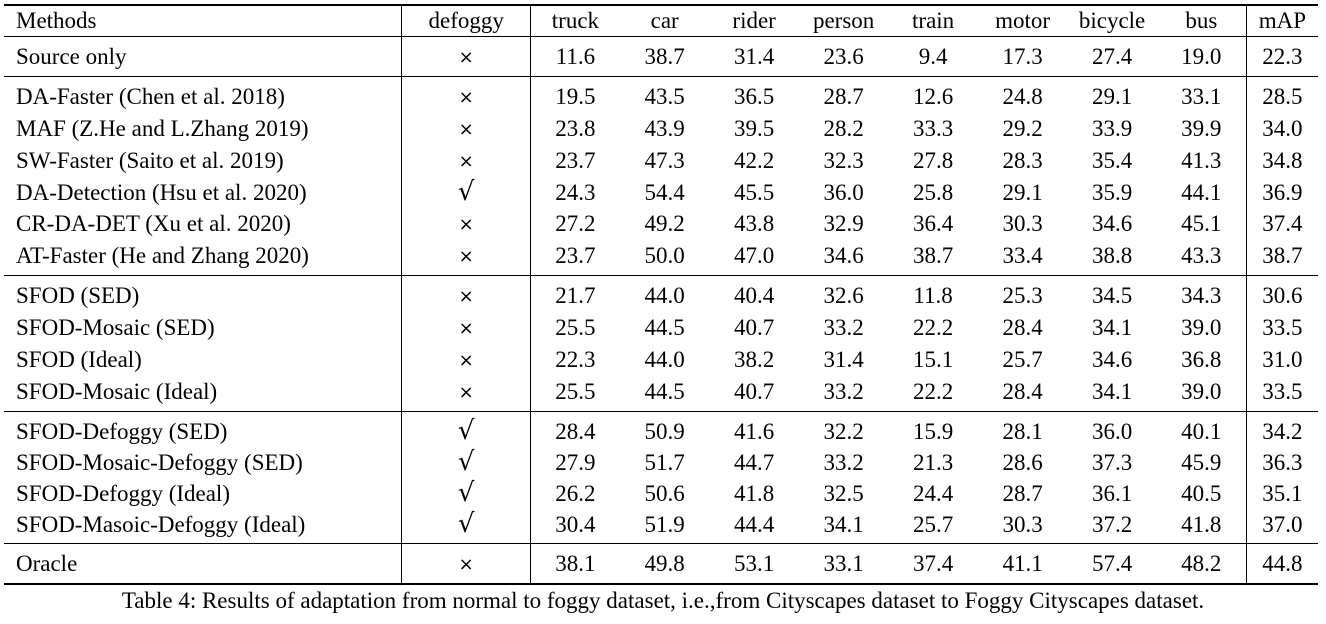 The image size is (1326, 624). Describe the element at coordinates (843, 524) in the screenshot. I see `value-cell-person: 34.1` at that location.